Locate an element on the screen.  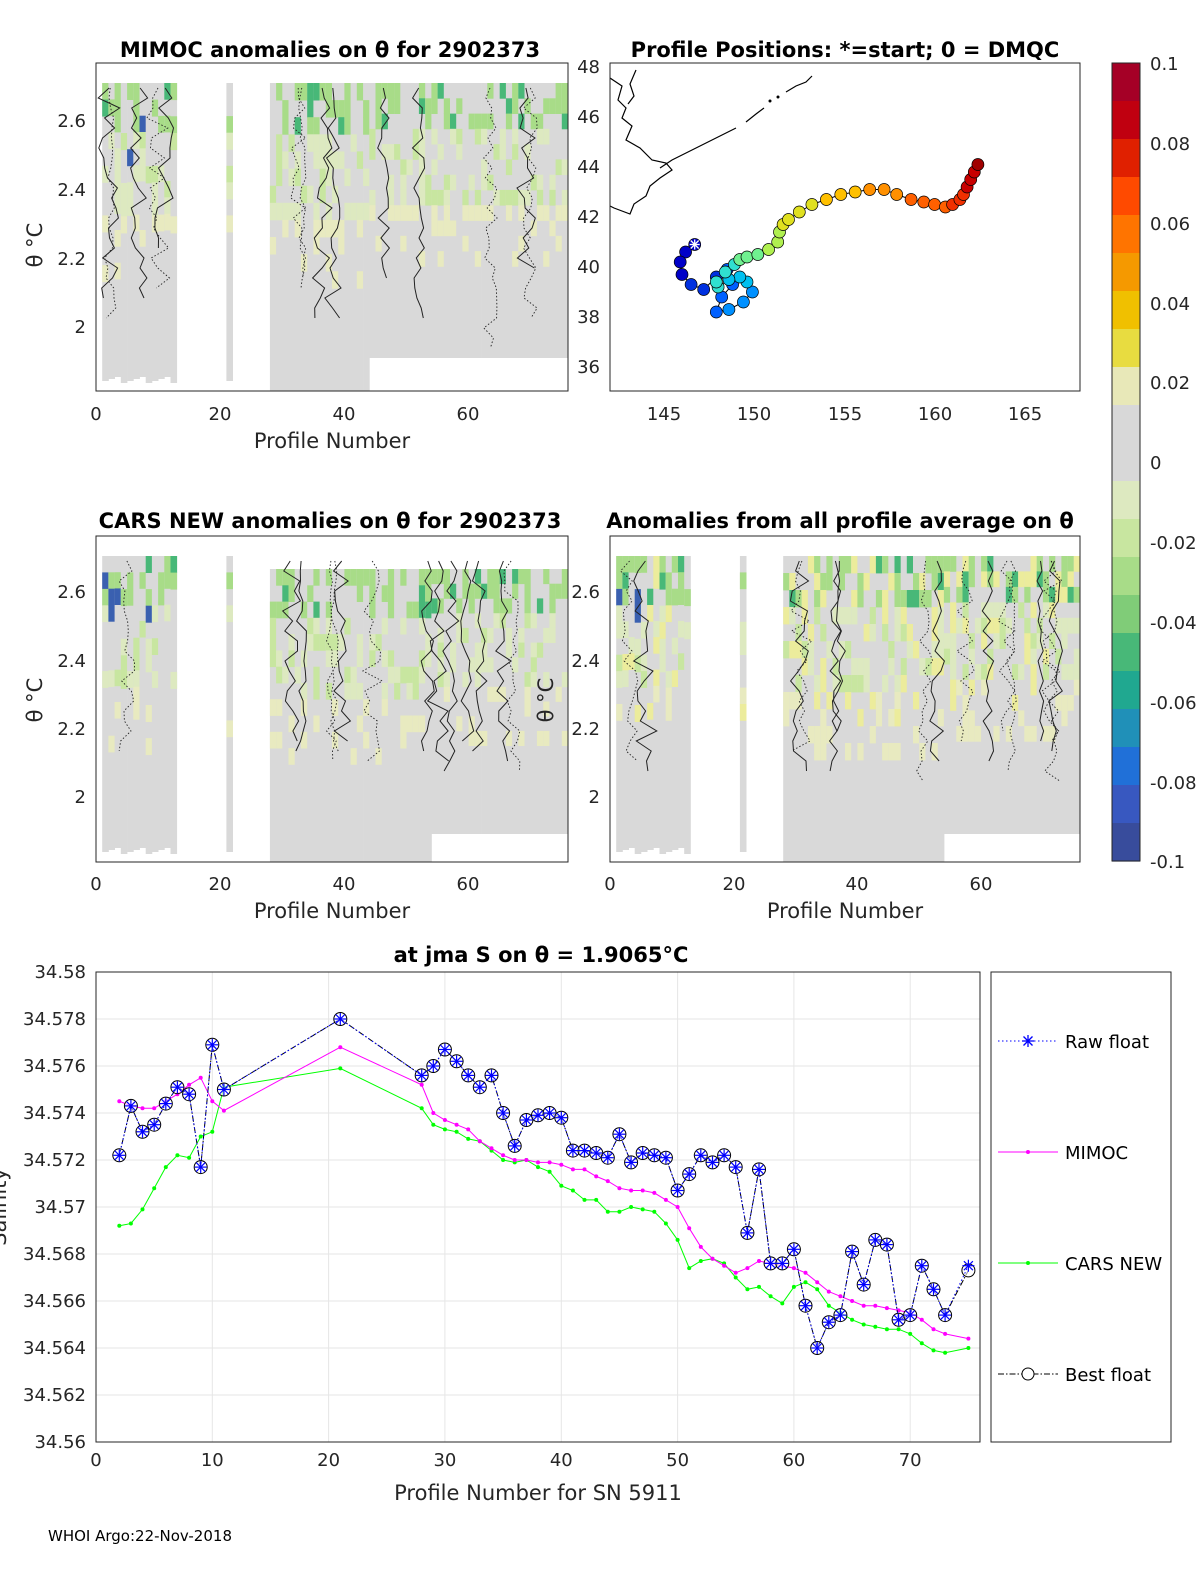
panel4-ytick: 2.2 is located at coordinates (585, 729).